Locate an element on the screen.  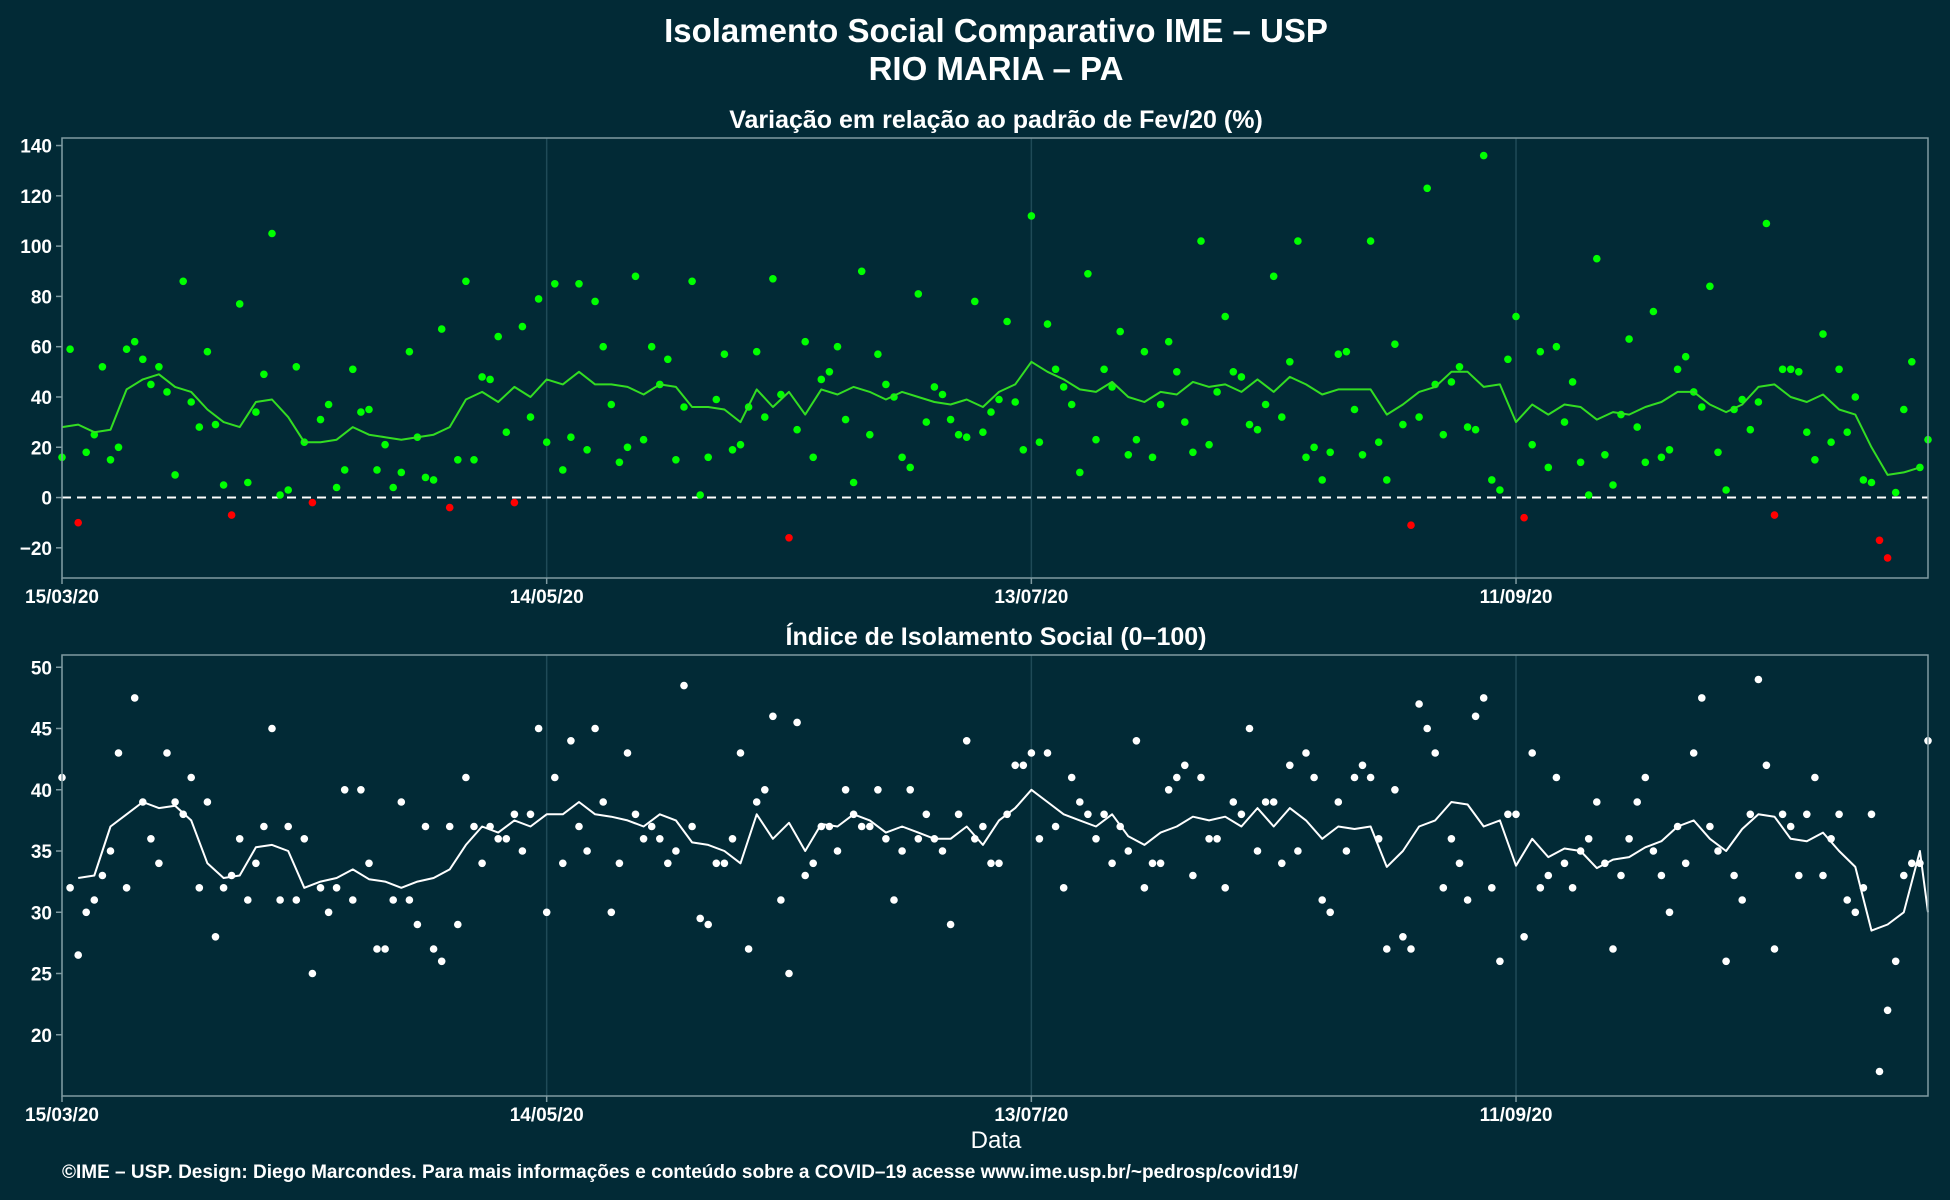
index-y-tick-label-2: 30 is located at coordinates (41, 913).